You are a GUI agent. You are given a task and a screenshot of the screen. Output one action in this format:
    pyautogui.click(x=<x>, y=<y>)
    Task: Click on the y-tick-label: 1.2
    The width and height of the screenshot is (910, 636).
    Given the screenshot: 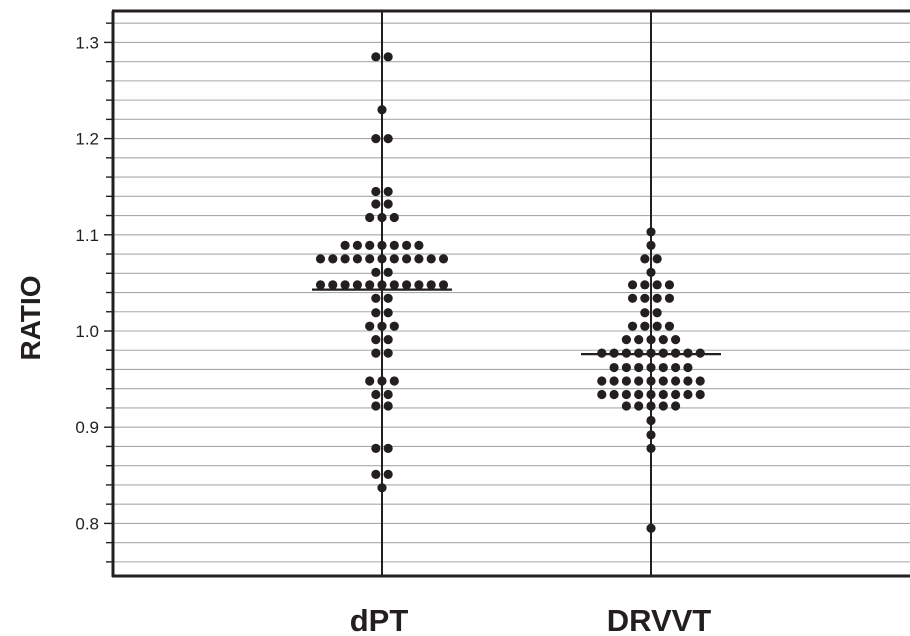 What is the action you would take?
    pyautogui.click(x=87, y=139)
    